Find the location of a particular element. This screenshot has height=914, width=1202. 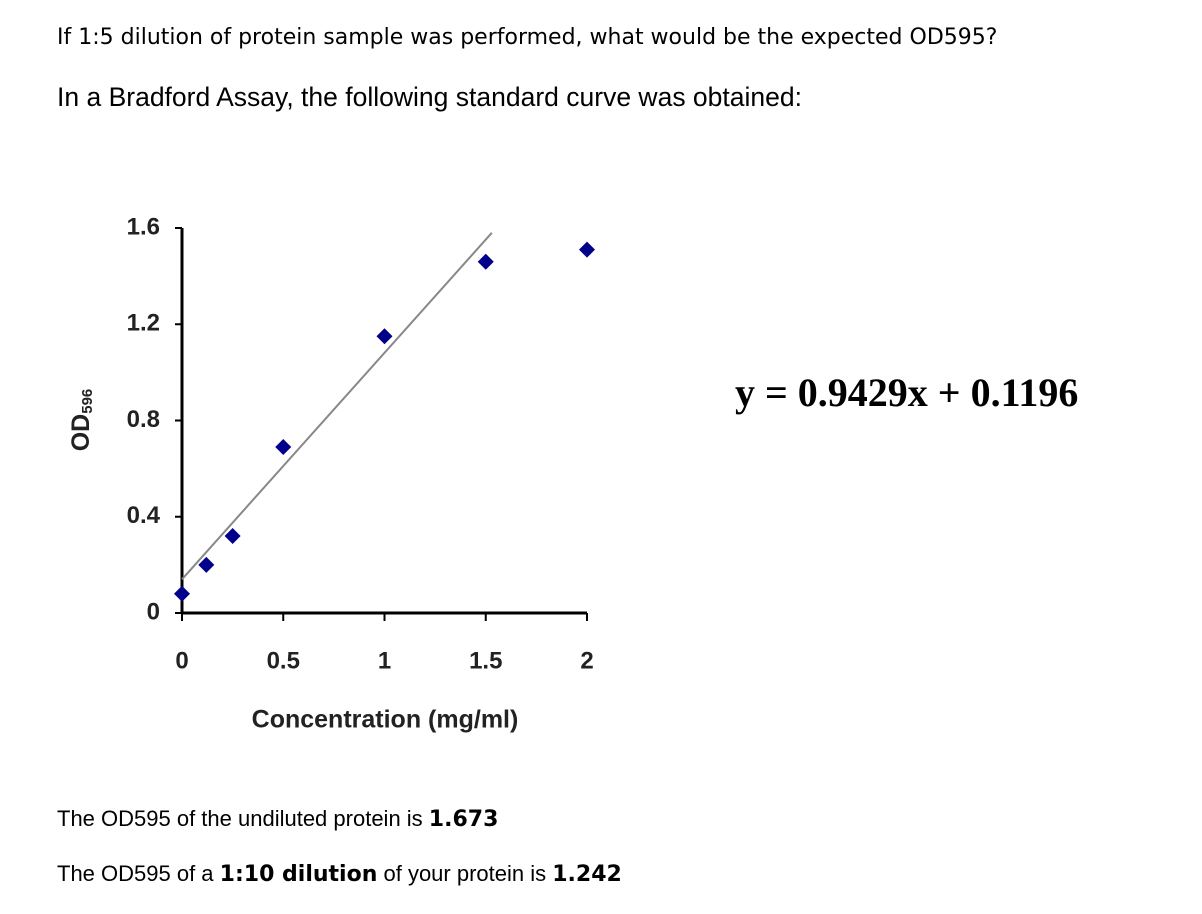

y-label-sub: 596 is located at coordinates (87, 401).